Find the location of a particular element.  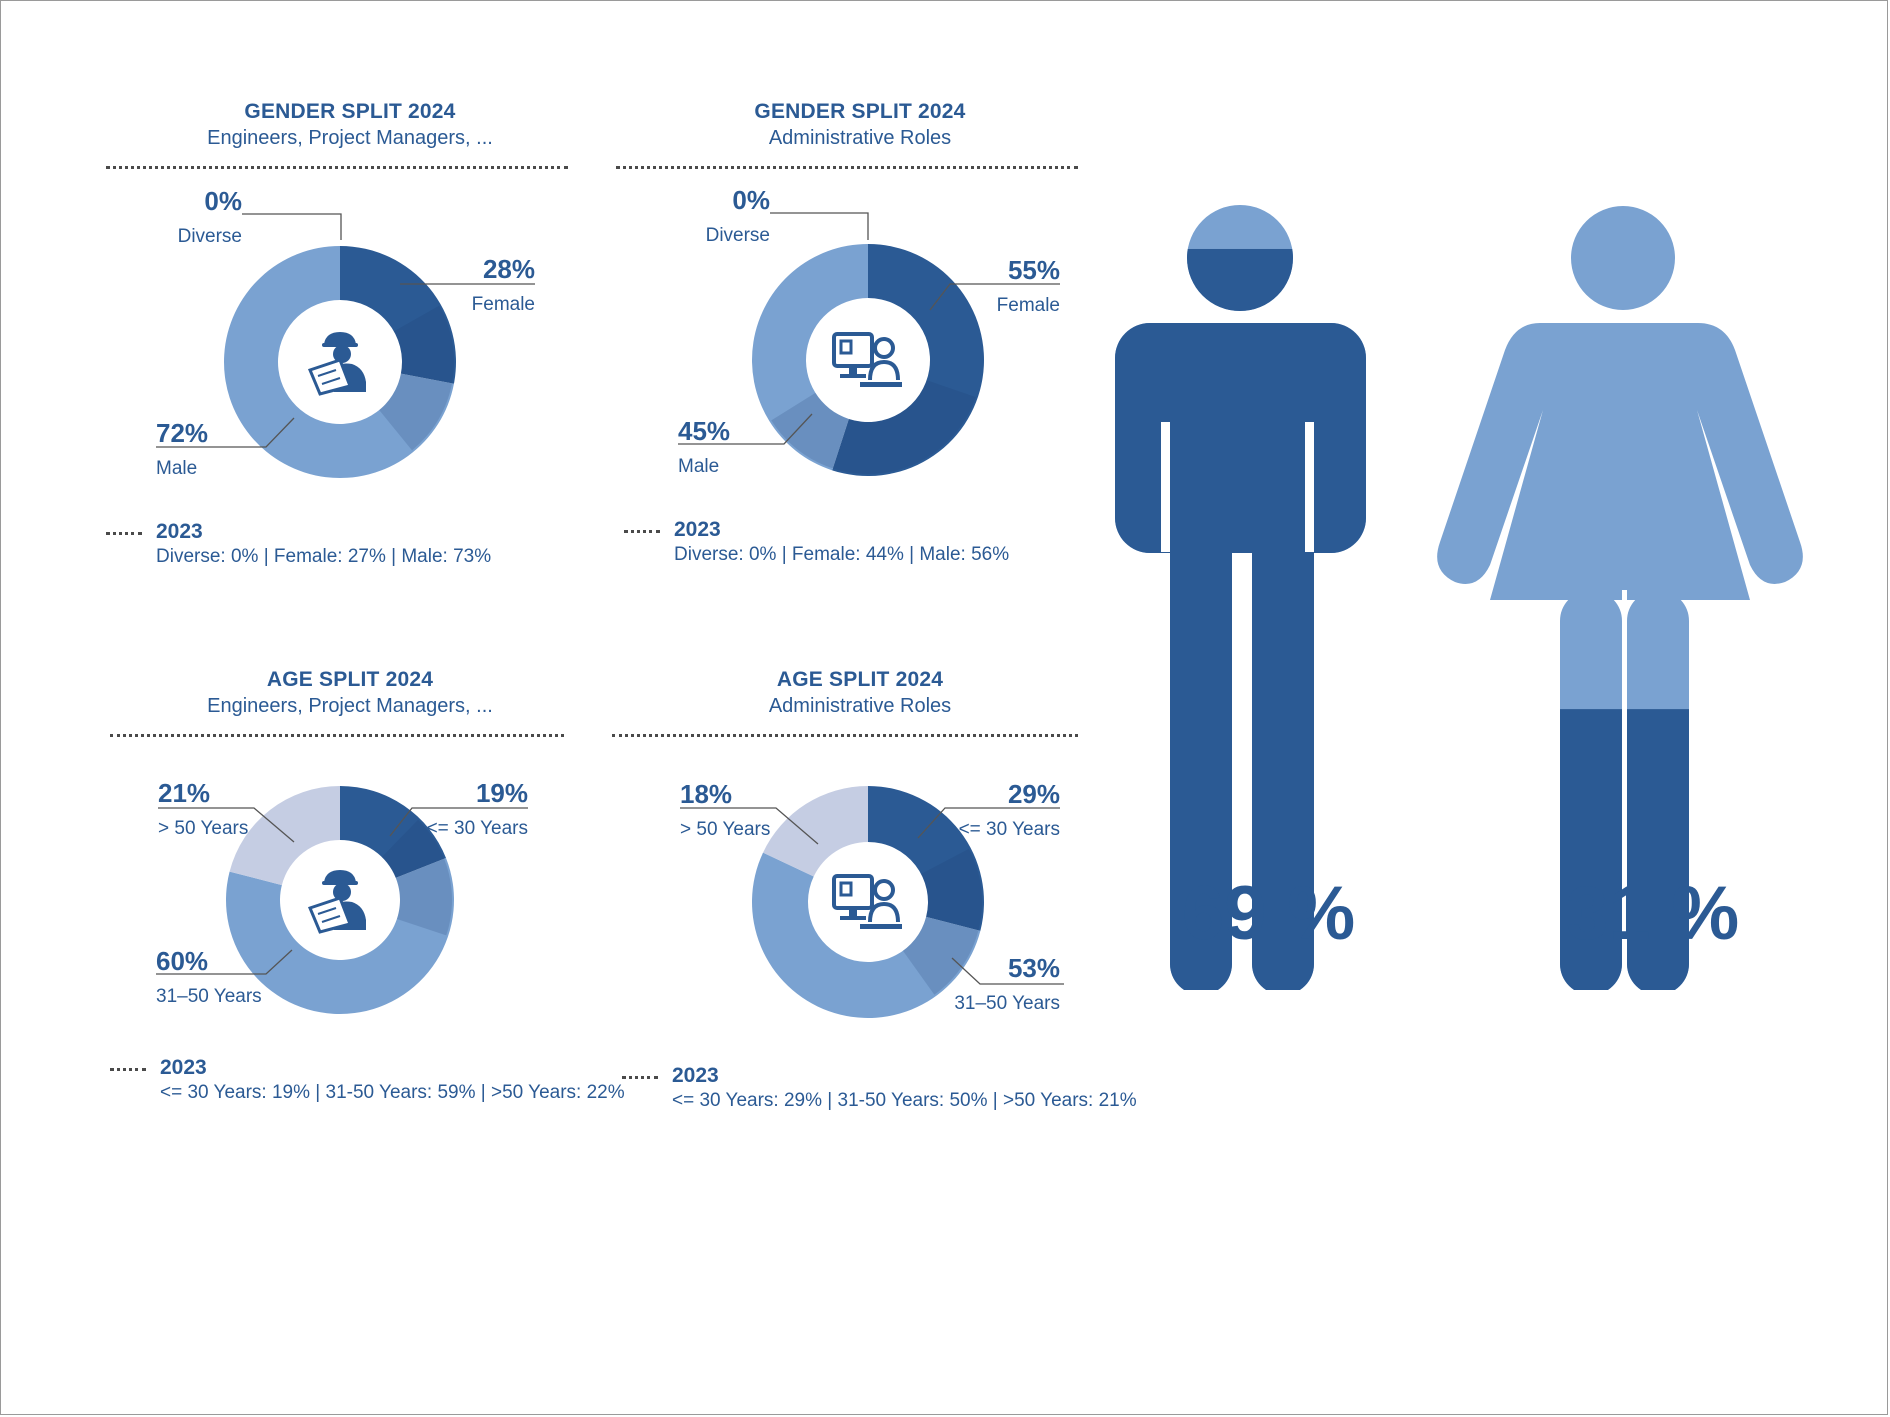

slice-value-31-50-years: 60% is located at coordinates (182, 961).